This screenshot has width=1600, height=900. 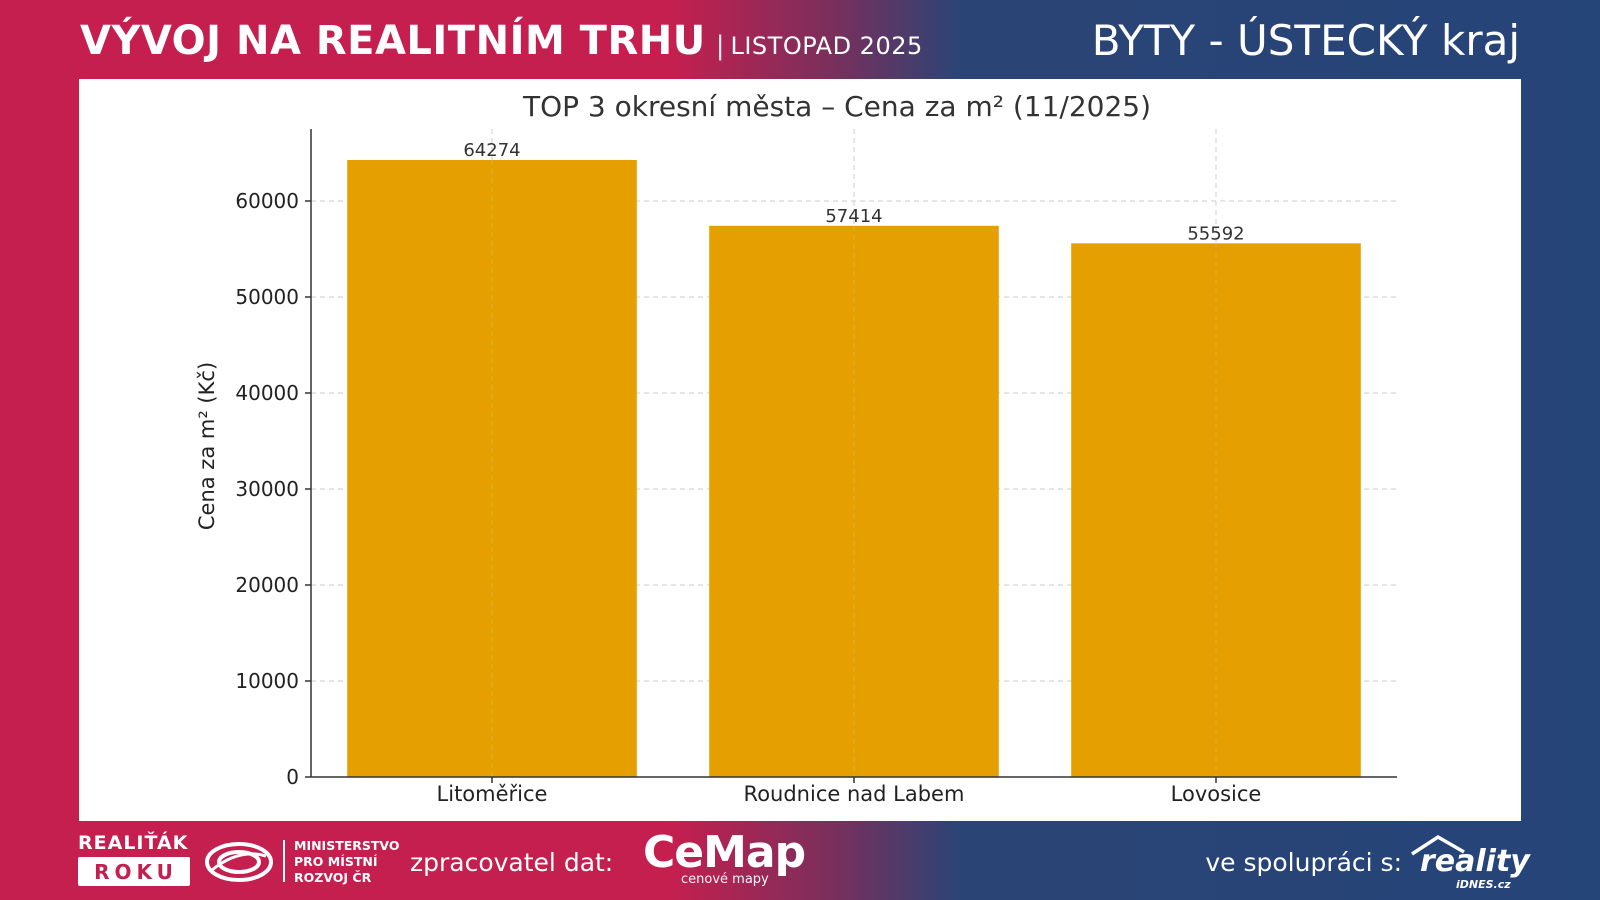 What do you see at coordinates (1215, 233) in the screenshot?
I see `bar-value-label: 55592` at bounding box center [1215, 233].